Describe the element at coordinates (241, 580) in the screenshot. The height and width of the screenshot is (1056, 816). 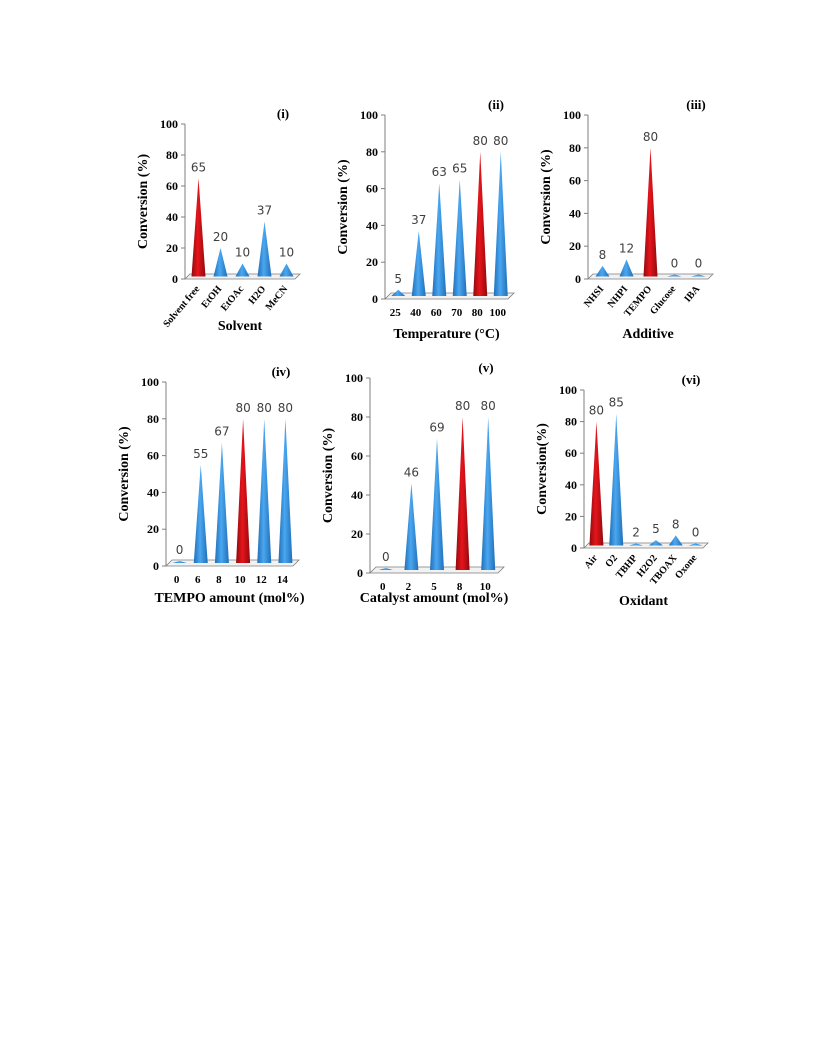
I see `x-tick-label: 10` at that location.